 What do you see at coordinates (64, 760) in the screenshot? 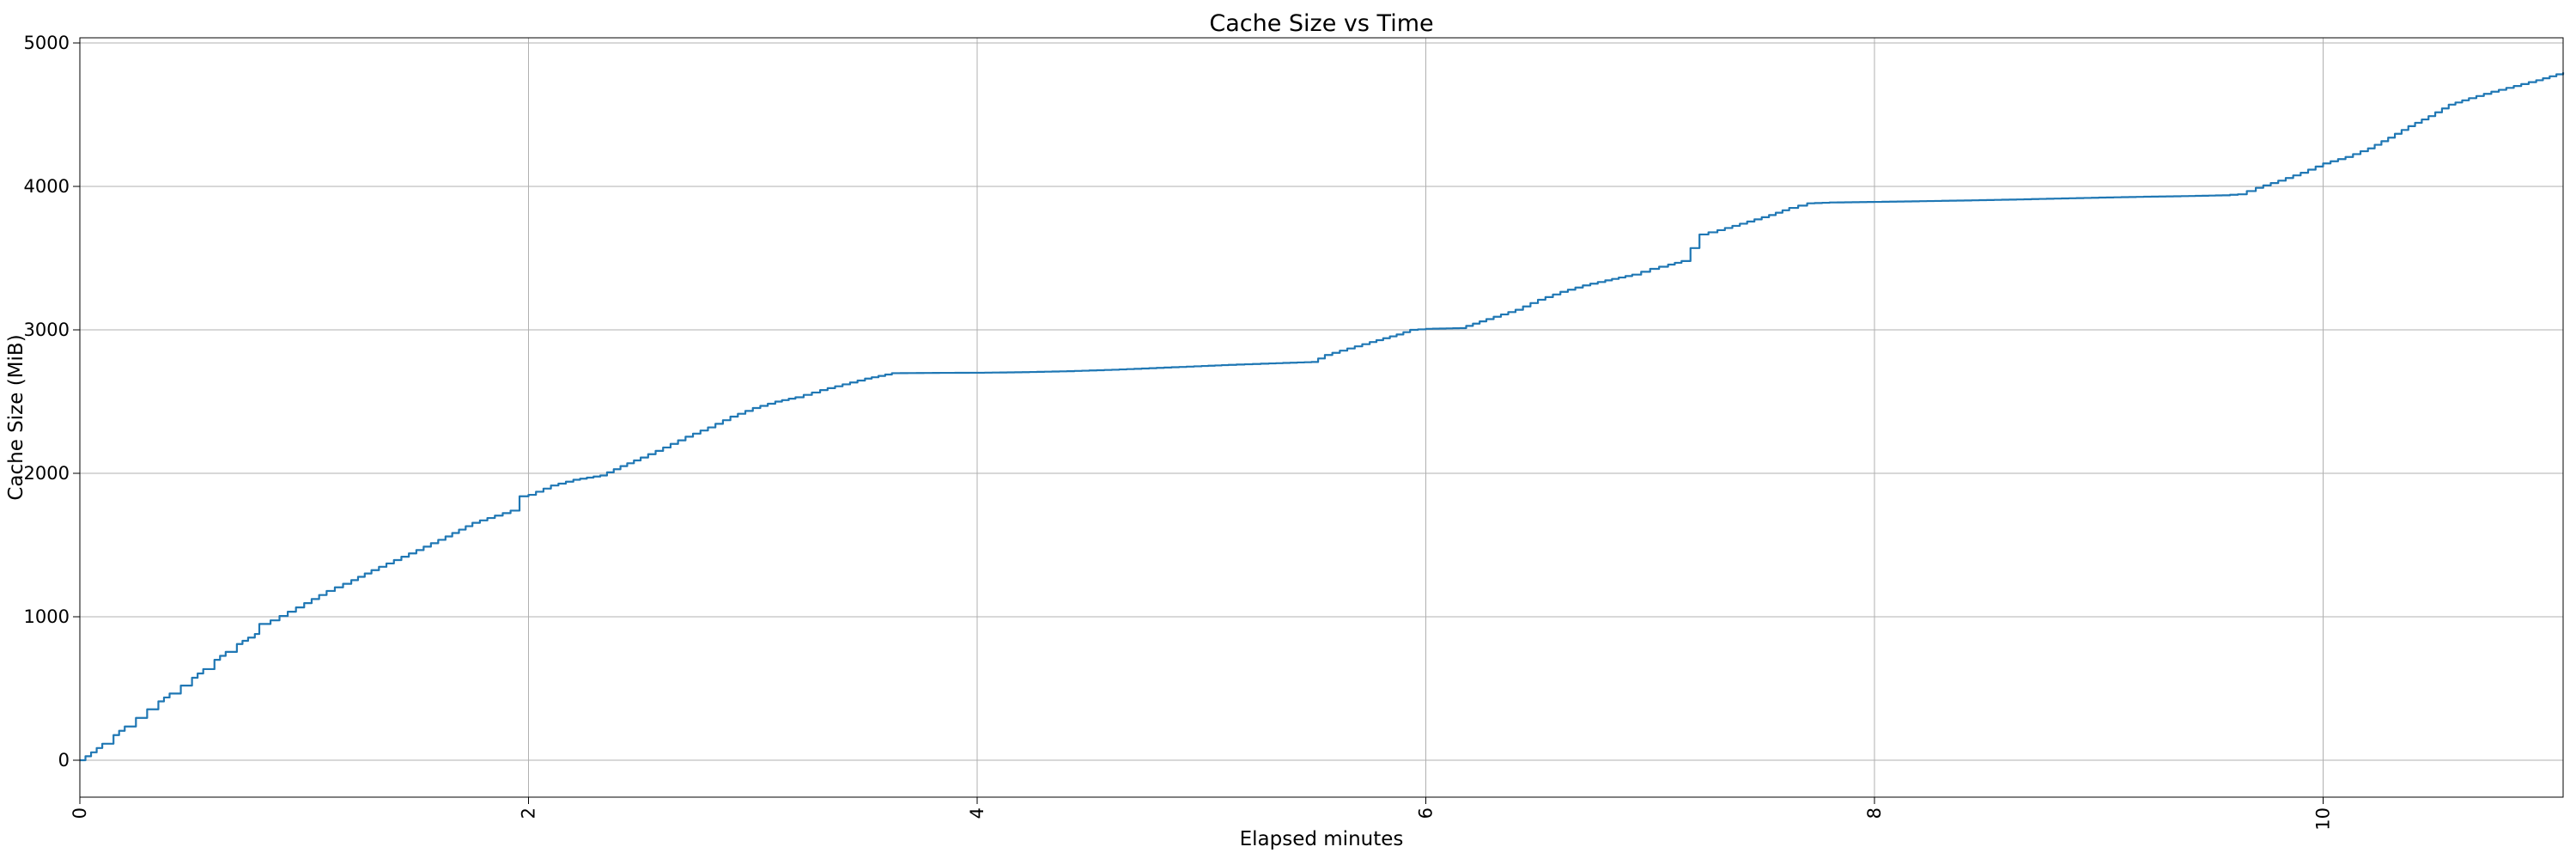
I see `y-tick-label: 0` at bounding box center [64, 760].